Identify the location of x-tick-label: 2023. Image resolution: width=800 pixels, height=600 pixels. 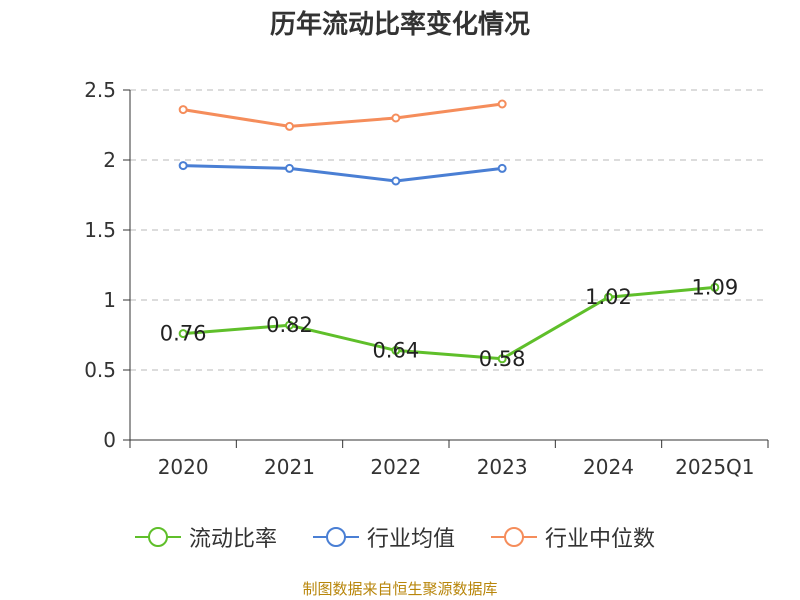
(502, 467).